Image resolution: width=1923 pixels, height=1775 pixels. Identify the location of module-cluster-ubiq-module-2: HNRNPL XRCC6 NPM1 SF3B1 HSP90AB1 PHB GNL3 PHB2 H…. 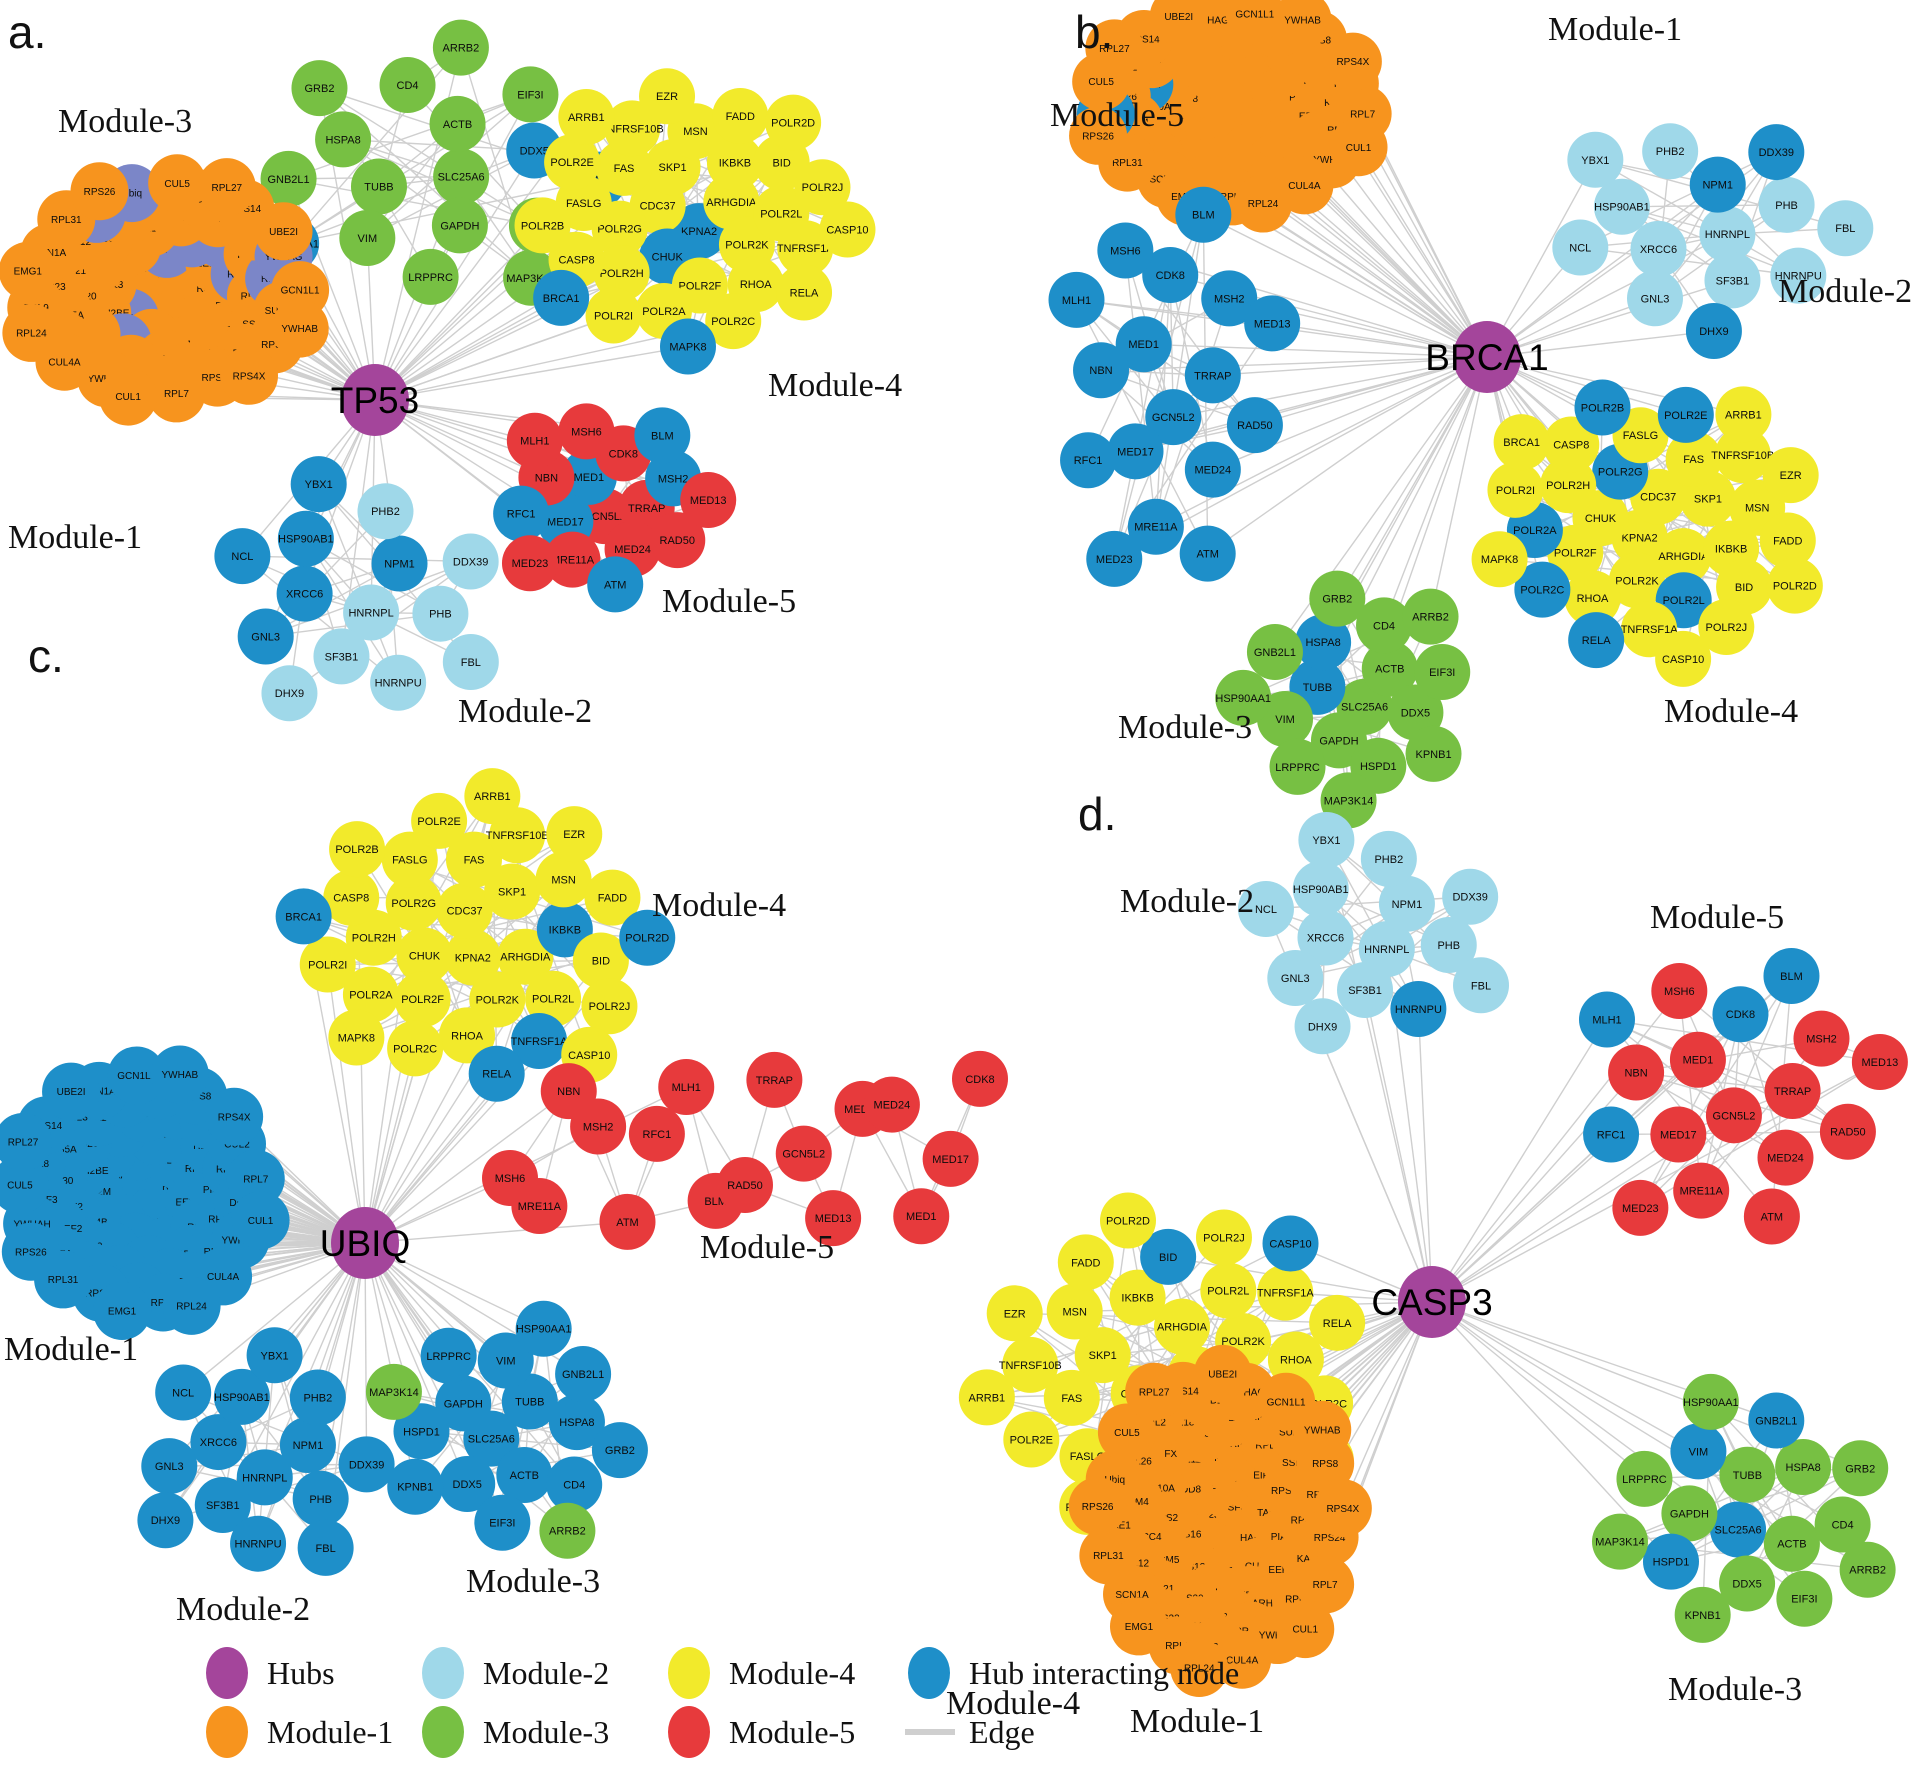
(266, 1451).